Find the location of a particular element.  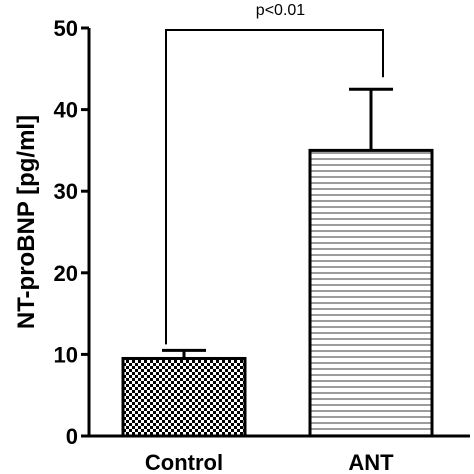

y-axis-ticks: 0 10 20 30 40 50 is located at coordinates (71, 232).